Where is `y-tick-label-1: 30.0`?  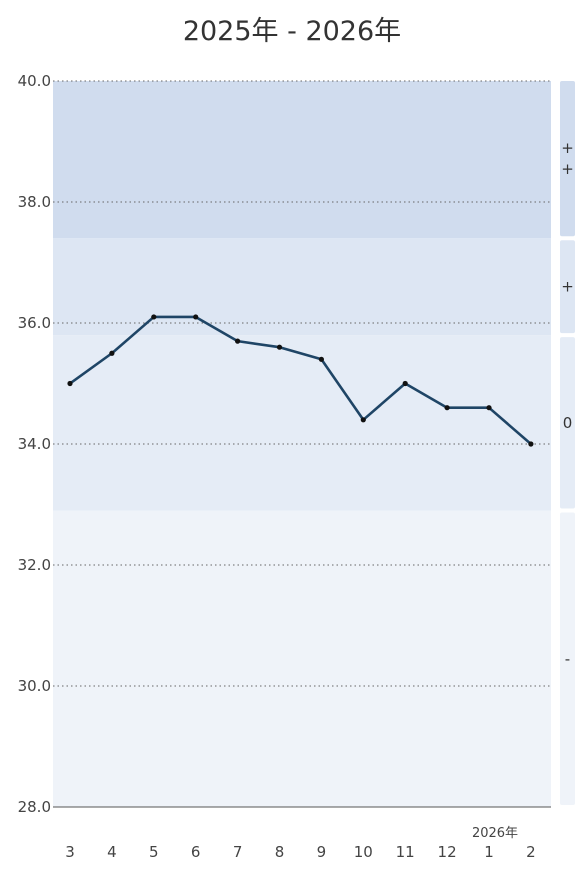 y-tick-label-1: 30.0 is located at coordinates (34, 686).